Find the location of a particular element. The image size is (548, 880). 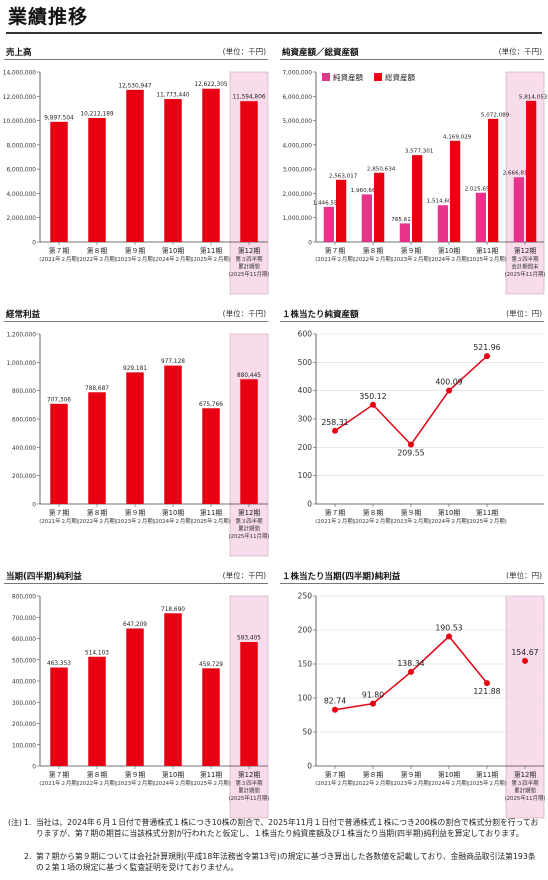

highlight-region is located at coordinates (525, 183).